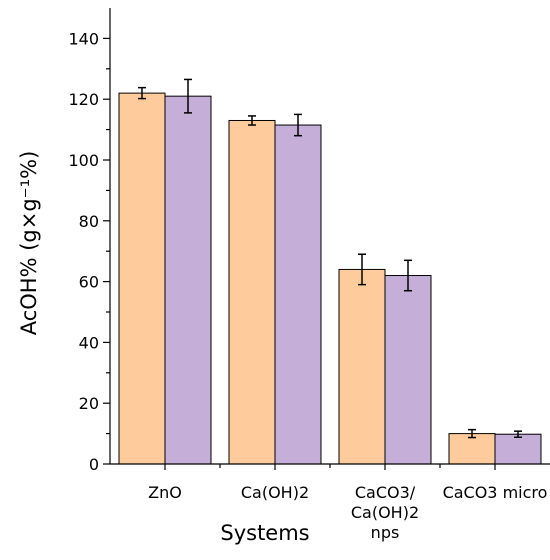 The height and width of the screenshot is (560, 550). Describe the element at coordinates (89, 251) in the screenshot. I see `y-ticks-layer: 0 20 40 60 80 100 120 140` at that location.